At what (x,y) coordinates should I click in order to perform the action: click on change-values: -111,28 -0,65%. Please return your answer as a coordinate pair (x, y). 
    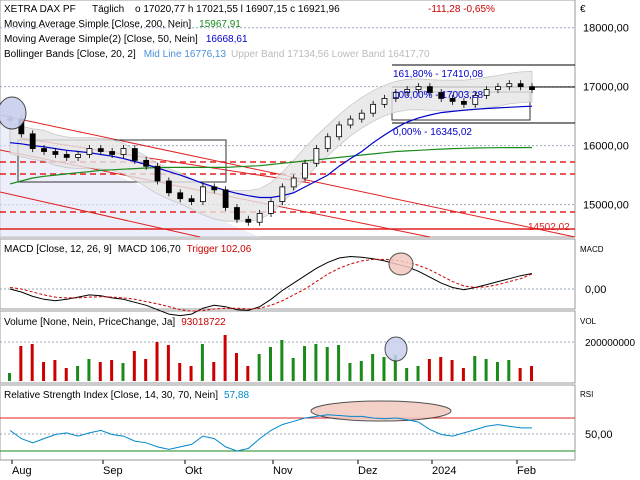
    Looking at the image, I should click on (461, 9).